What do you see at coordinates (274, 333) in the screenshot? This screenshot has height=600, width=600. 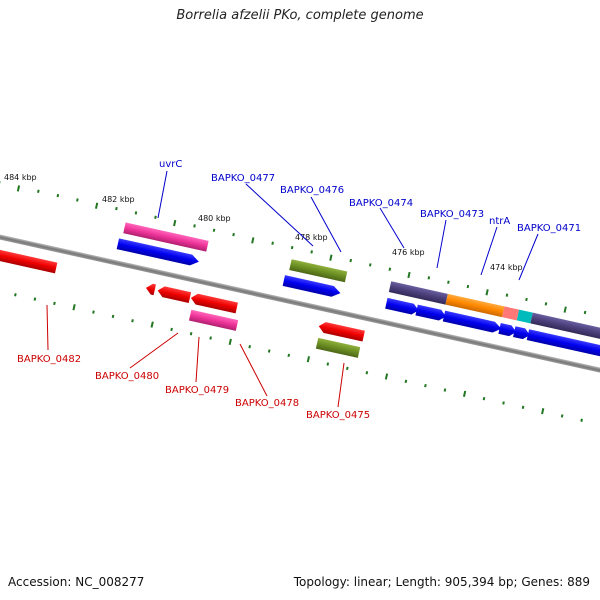 I see `reverse-feature-row` at bounding box center [274, 333].